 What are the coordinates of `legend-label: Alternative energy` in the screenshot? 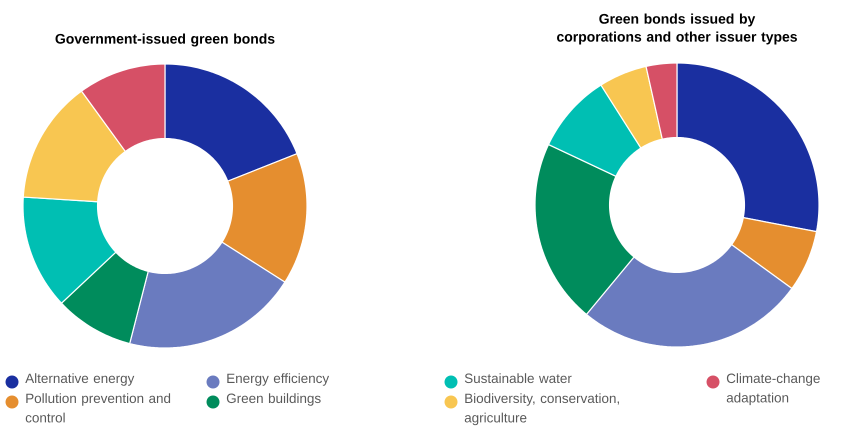 It's located at (79, 379).